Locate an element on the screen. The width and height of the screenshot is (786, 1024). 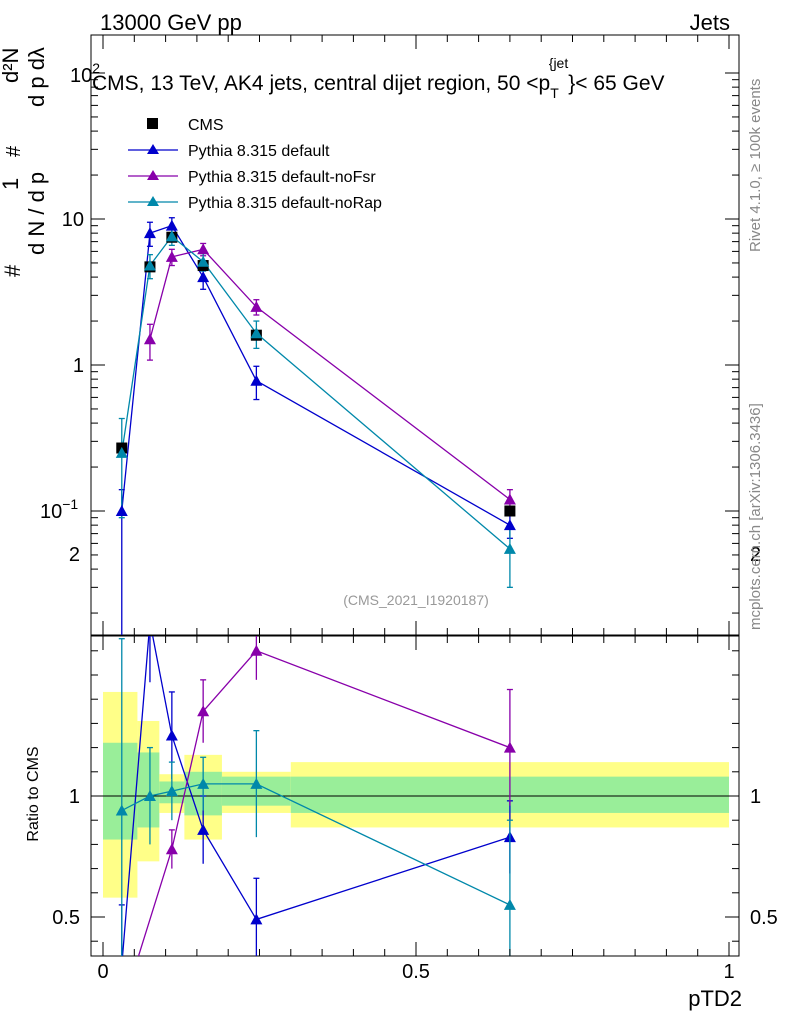
ylabel-hash2: # is located at coordinates (14, 151).